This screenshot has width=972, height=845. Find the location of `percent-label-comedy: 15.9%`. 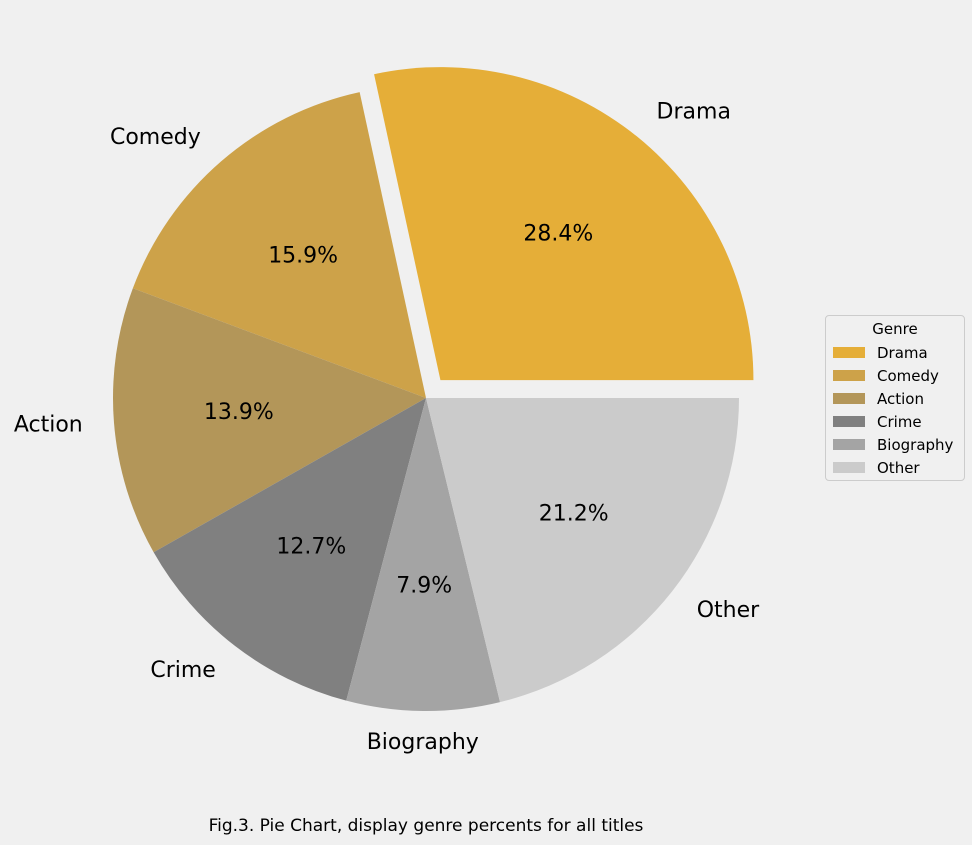

percent-label-comedy: 15.9% is located at coordinates (303, 255).